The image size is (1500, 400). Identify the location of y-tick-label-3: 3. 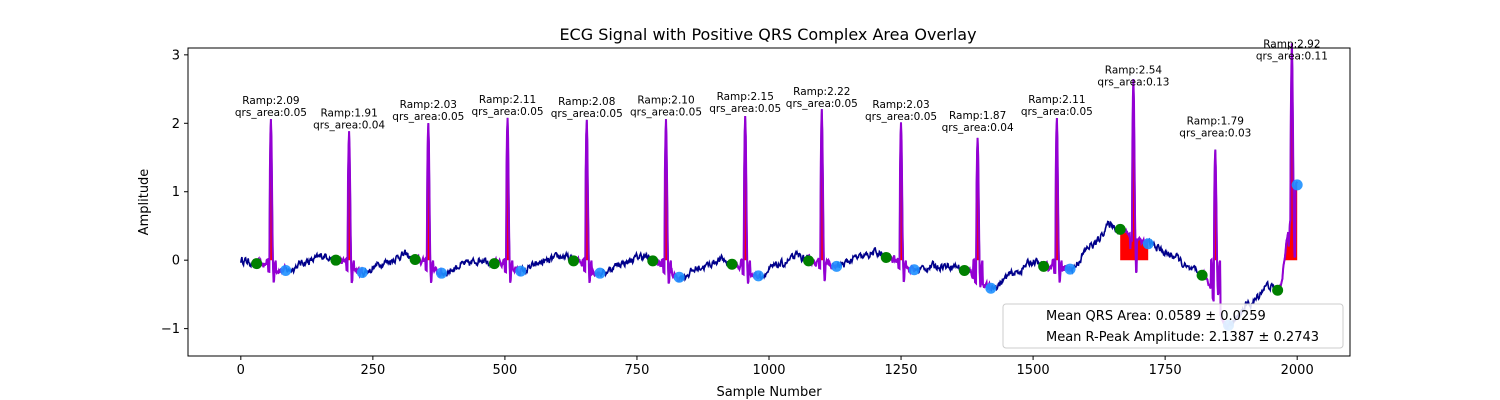
(176, 55).